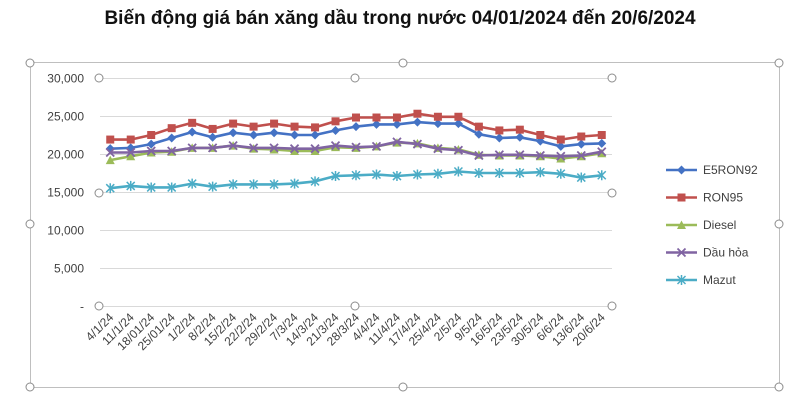 This screenshot has height=409, width=800. Describe the element at coordinates (719, 280) in the screenshot. I see `legend-label-mazut: Mazut` at that location.